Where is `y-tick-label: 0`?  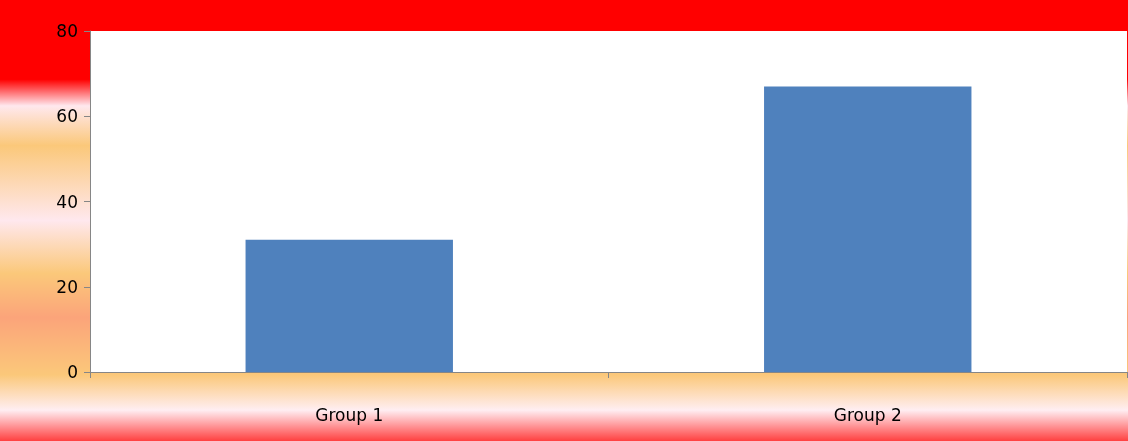 y-tick-label: 0 is located at coordinates (72, 372).